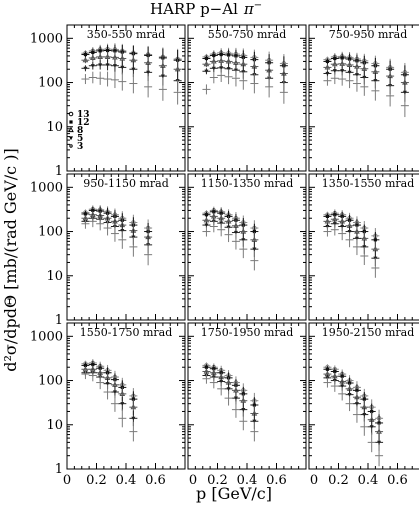  I want to click on panel-6: 1350-1550 mrad, so click(363, 247).